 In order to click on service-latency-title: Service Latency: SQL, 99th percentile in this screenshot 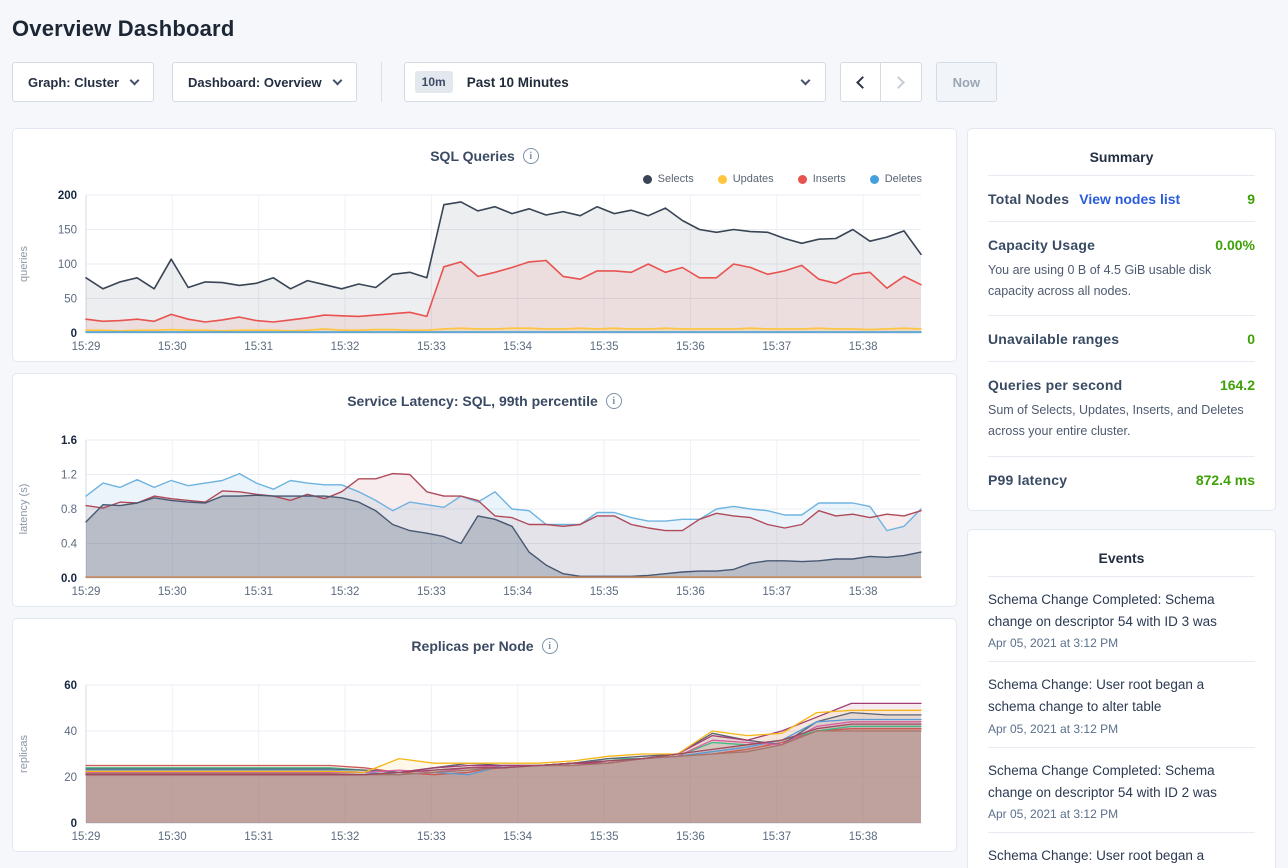, I will do `click(472, 401)`.